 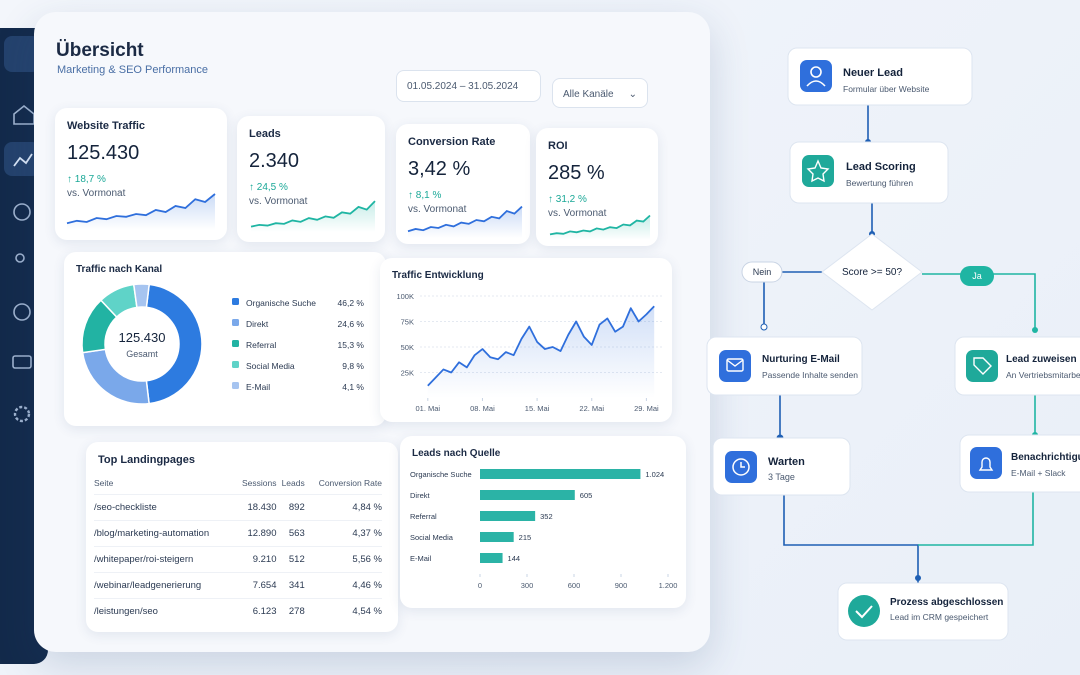 I want to click on kpi-value: 3,42 %, so click(x=439, y=169).